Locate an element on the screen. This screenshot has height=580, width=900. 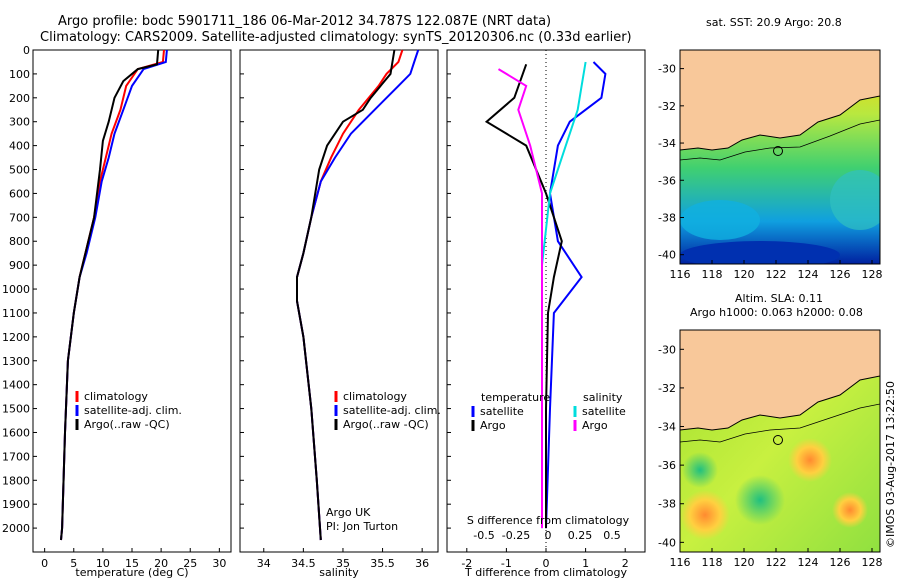
pi-annotation: PI: Jon Turton is located at coordinates (362, 526).